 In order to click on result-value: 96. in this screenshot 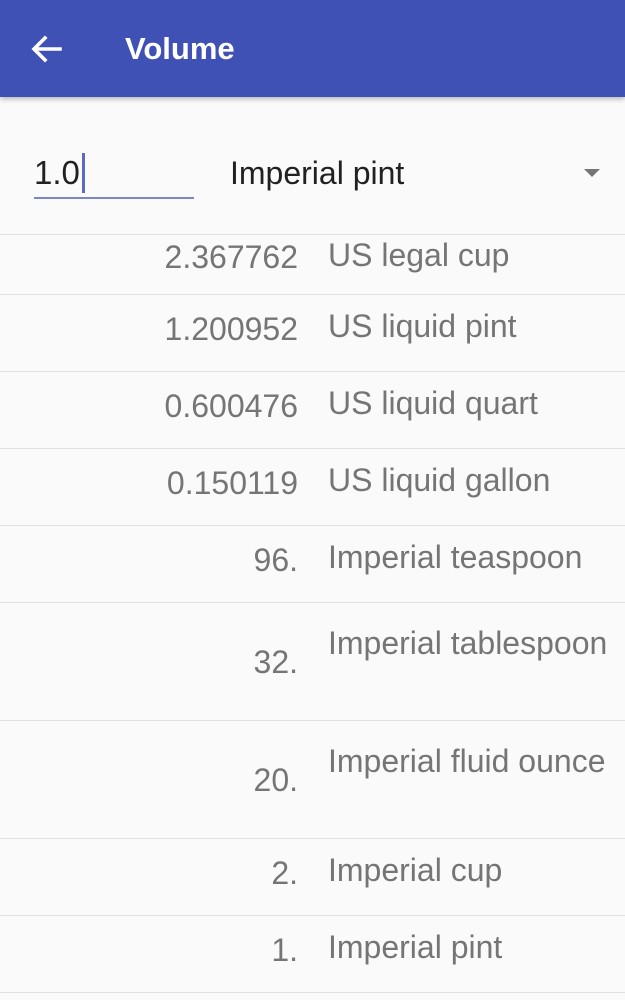, I will do `click(275, 560)`.